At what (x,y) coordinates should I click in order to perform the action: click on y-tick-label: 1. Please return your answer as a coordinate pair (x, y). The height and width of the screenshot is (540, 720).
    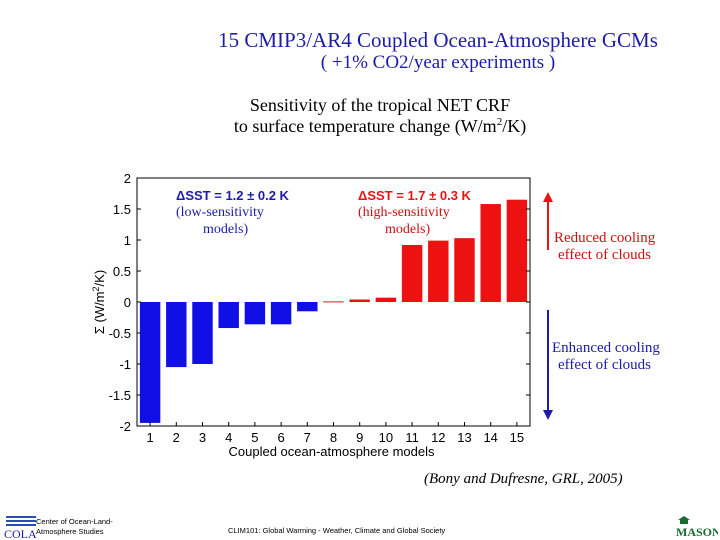
    Looking at the image, I should click on (127, 240).